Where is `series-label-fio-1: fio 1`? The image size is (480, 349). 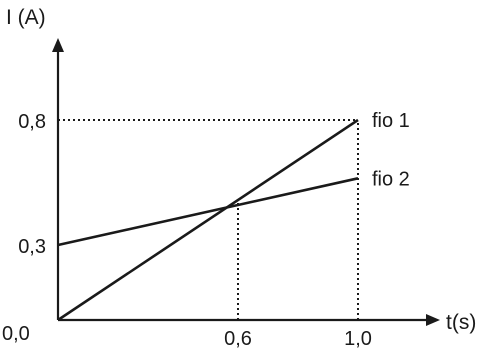 series-label-fio-1: fio 1 is located at coordinates (391, 121).